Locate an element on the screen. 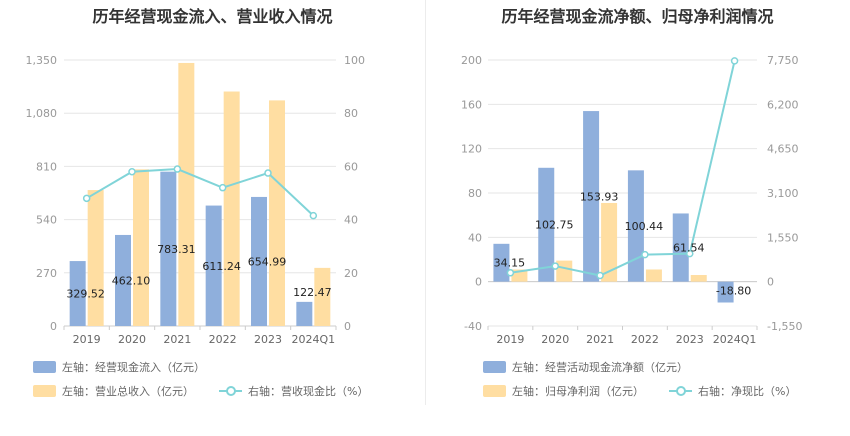 The image size is (850, 436). left-axis-tick-label: 200 is located at coordinates (471, 60).